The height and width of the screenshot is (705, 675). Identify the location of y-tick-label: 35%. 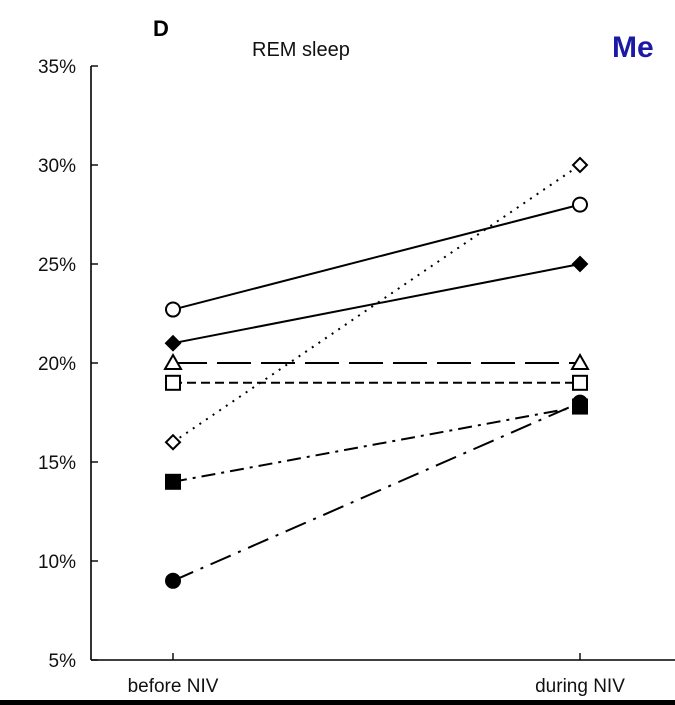
(57, 67).